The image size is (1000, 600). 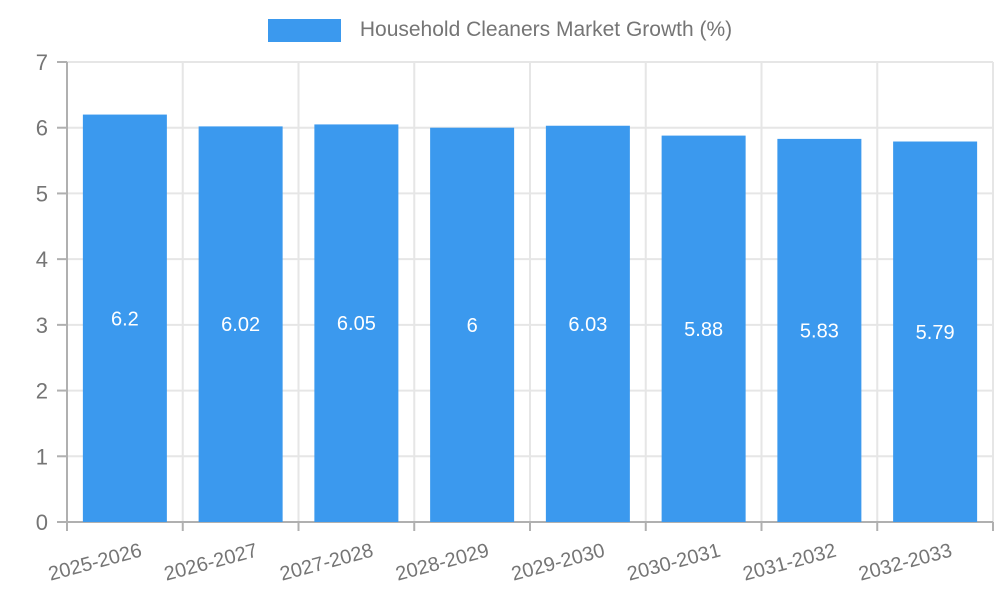 I want to click on bar-value-label: 6.03, so click(x=587, y=325).